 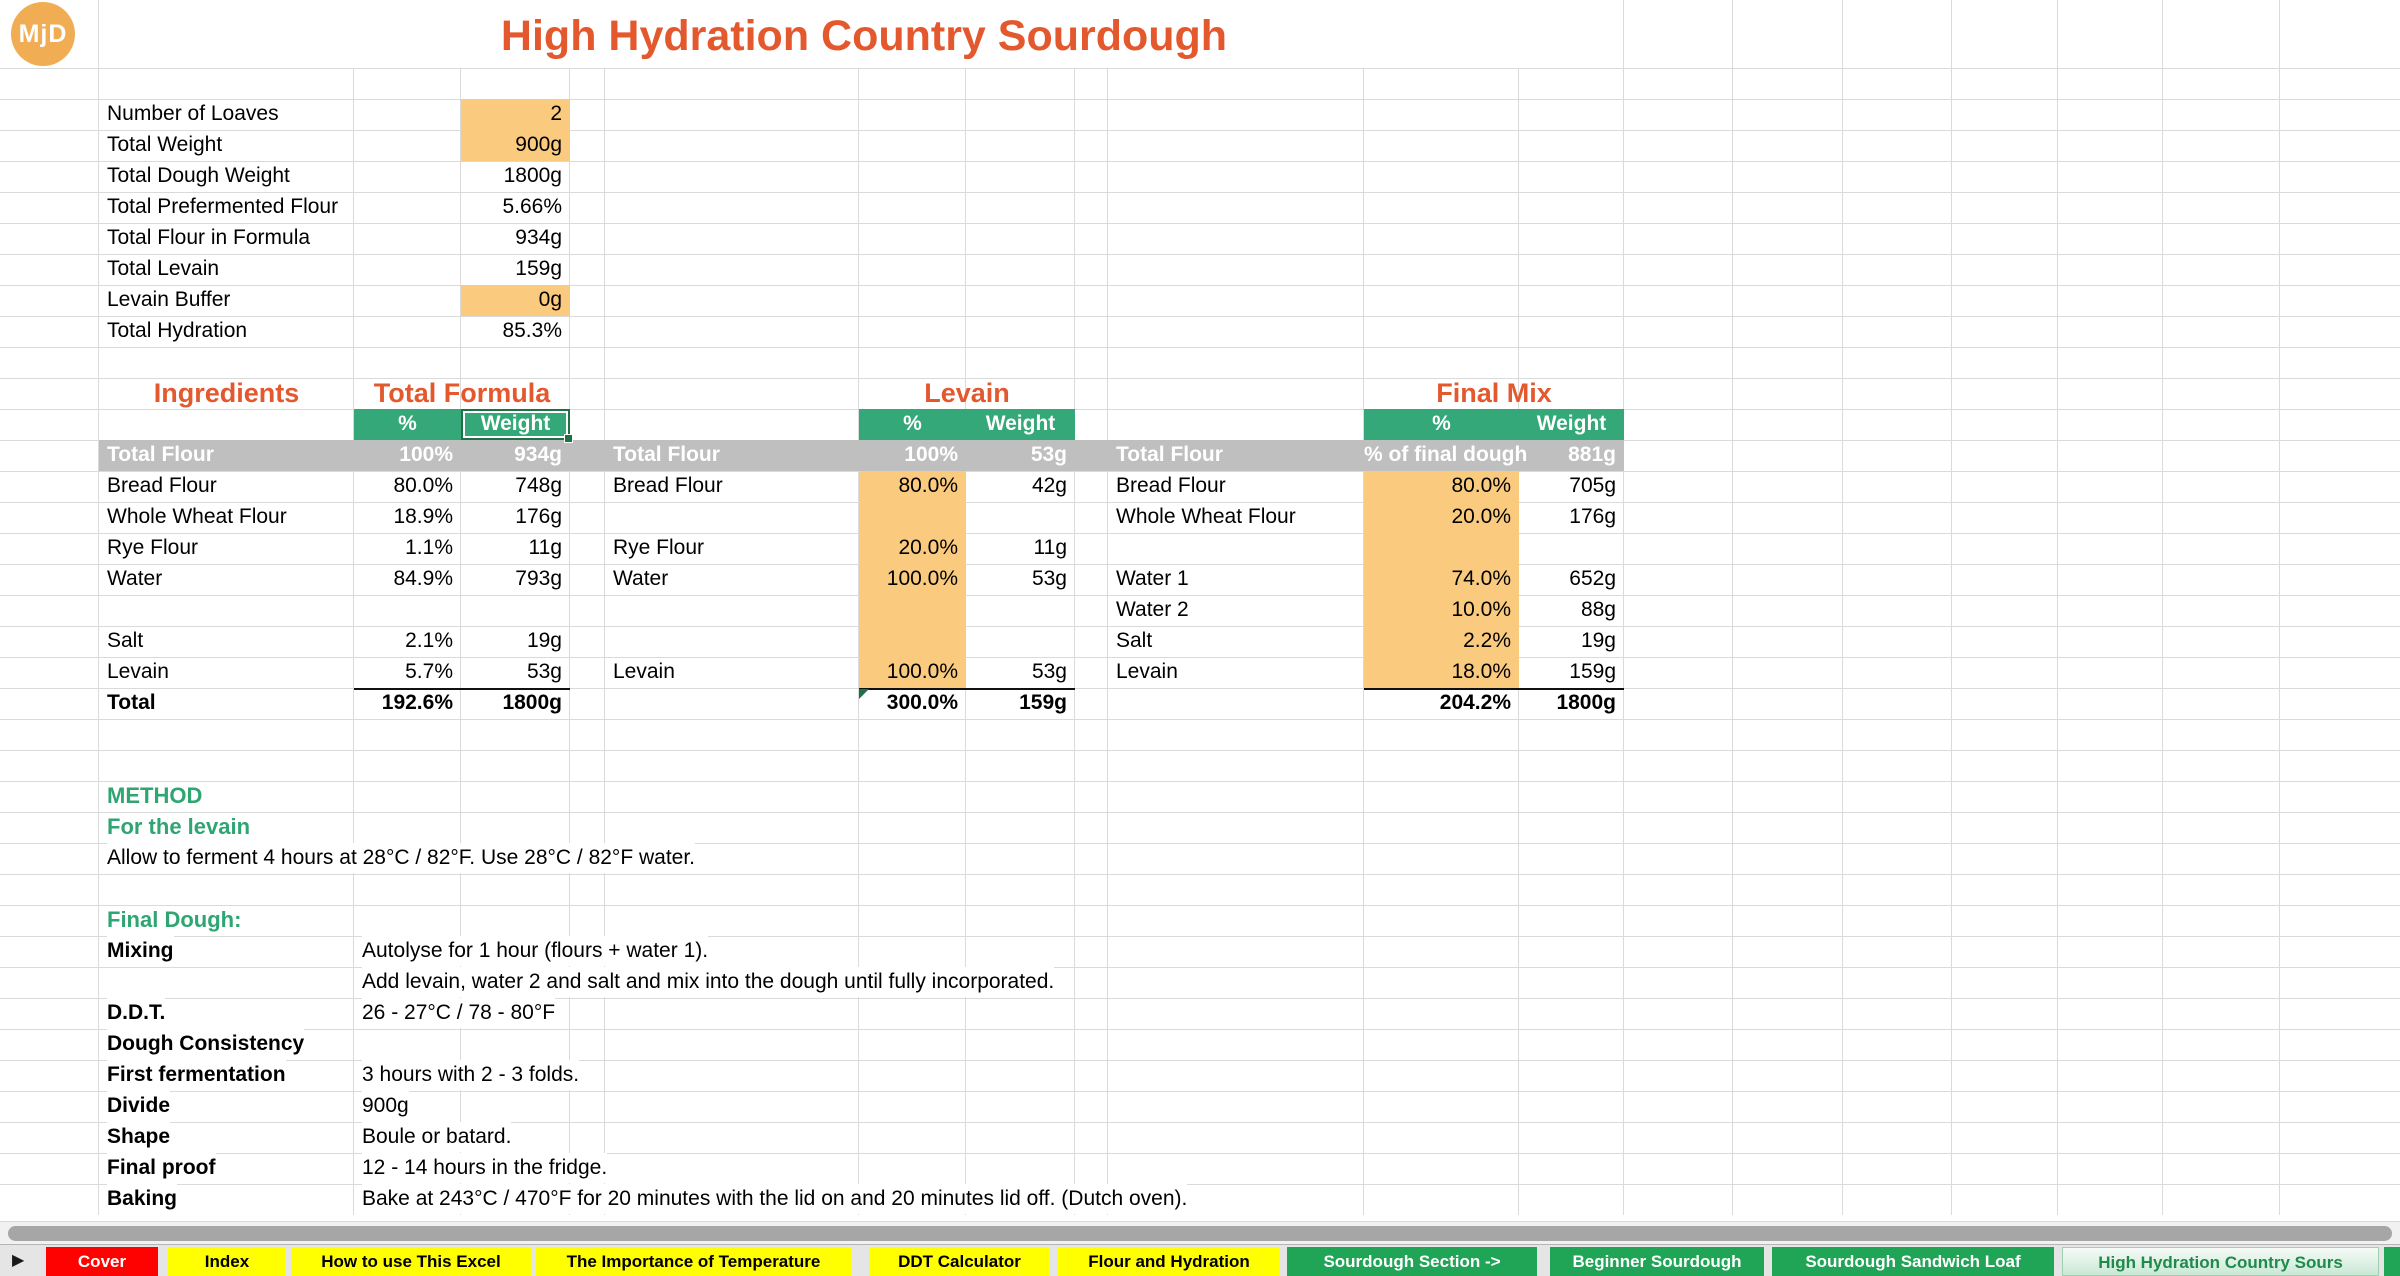 I want to click on horizontal-scrollbar-thumb, so click(x=1200, y=1233).